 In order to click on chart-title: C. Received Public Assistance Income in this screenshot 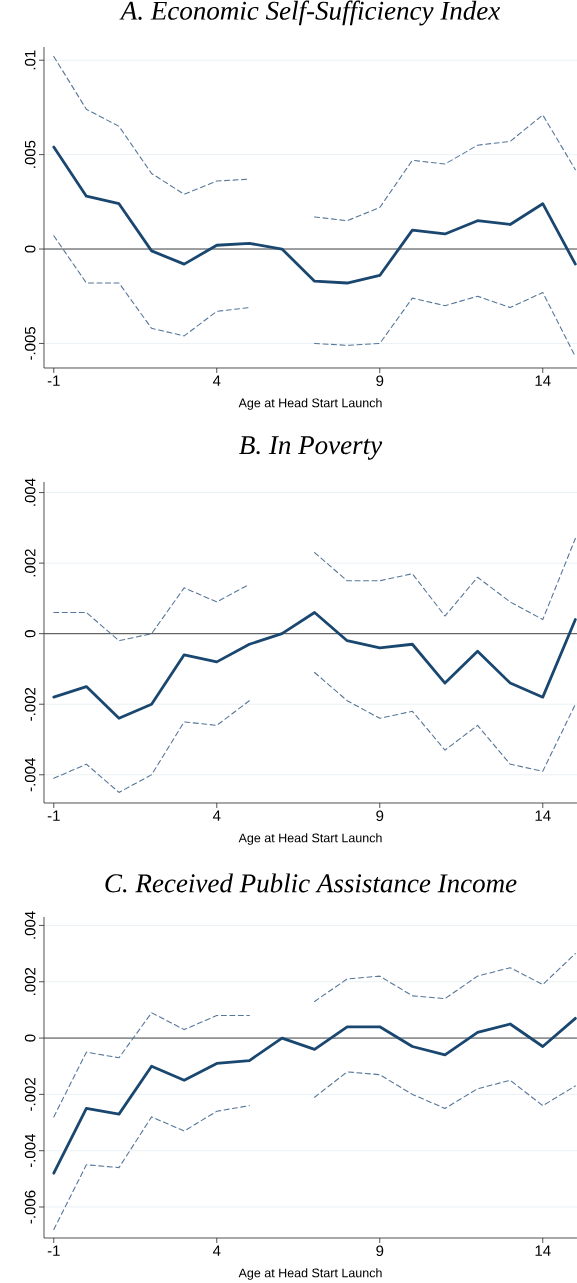, I will do `click(311, 883)`.